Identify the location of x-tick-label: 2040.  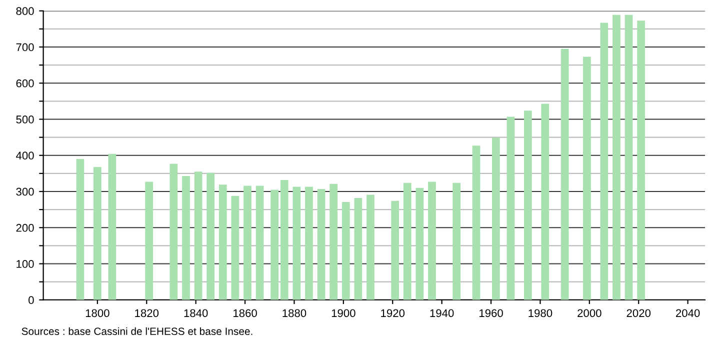
(688, 313).